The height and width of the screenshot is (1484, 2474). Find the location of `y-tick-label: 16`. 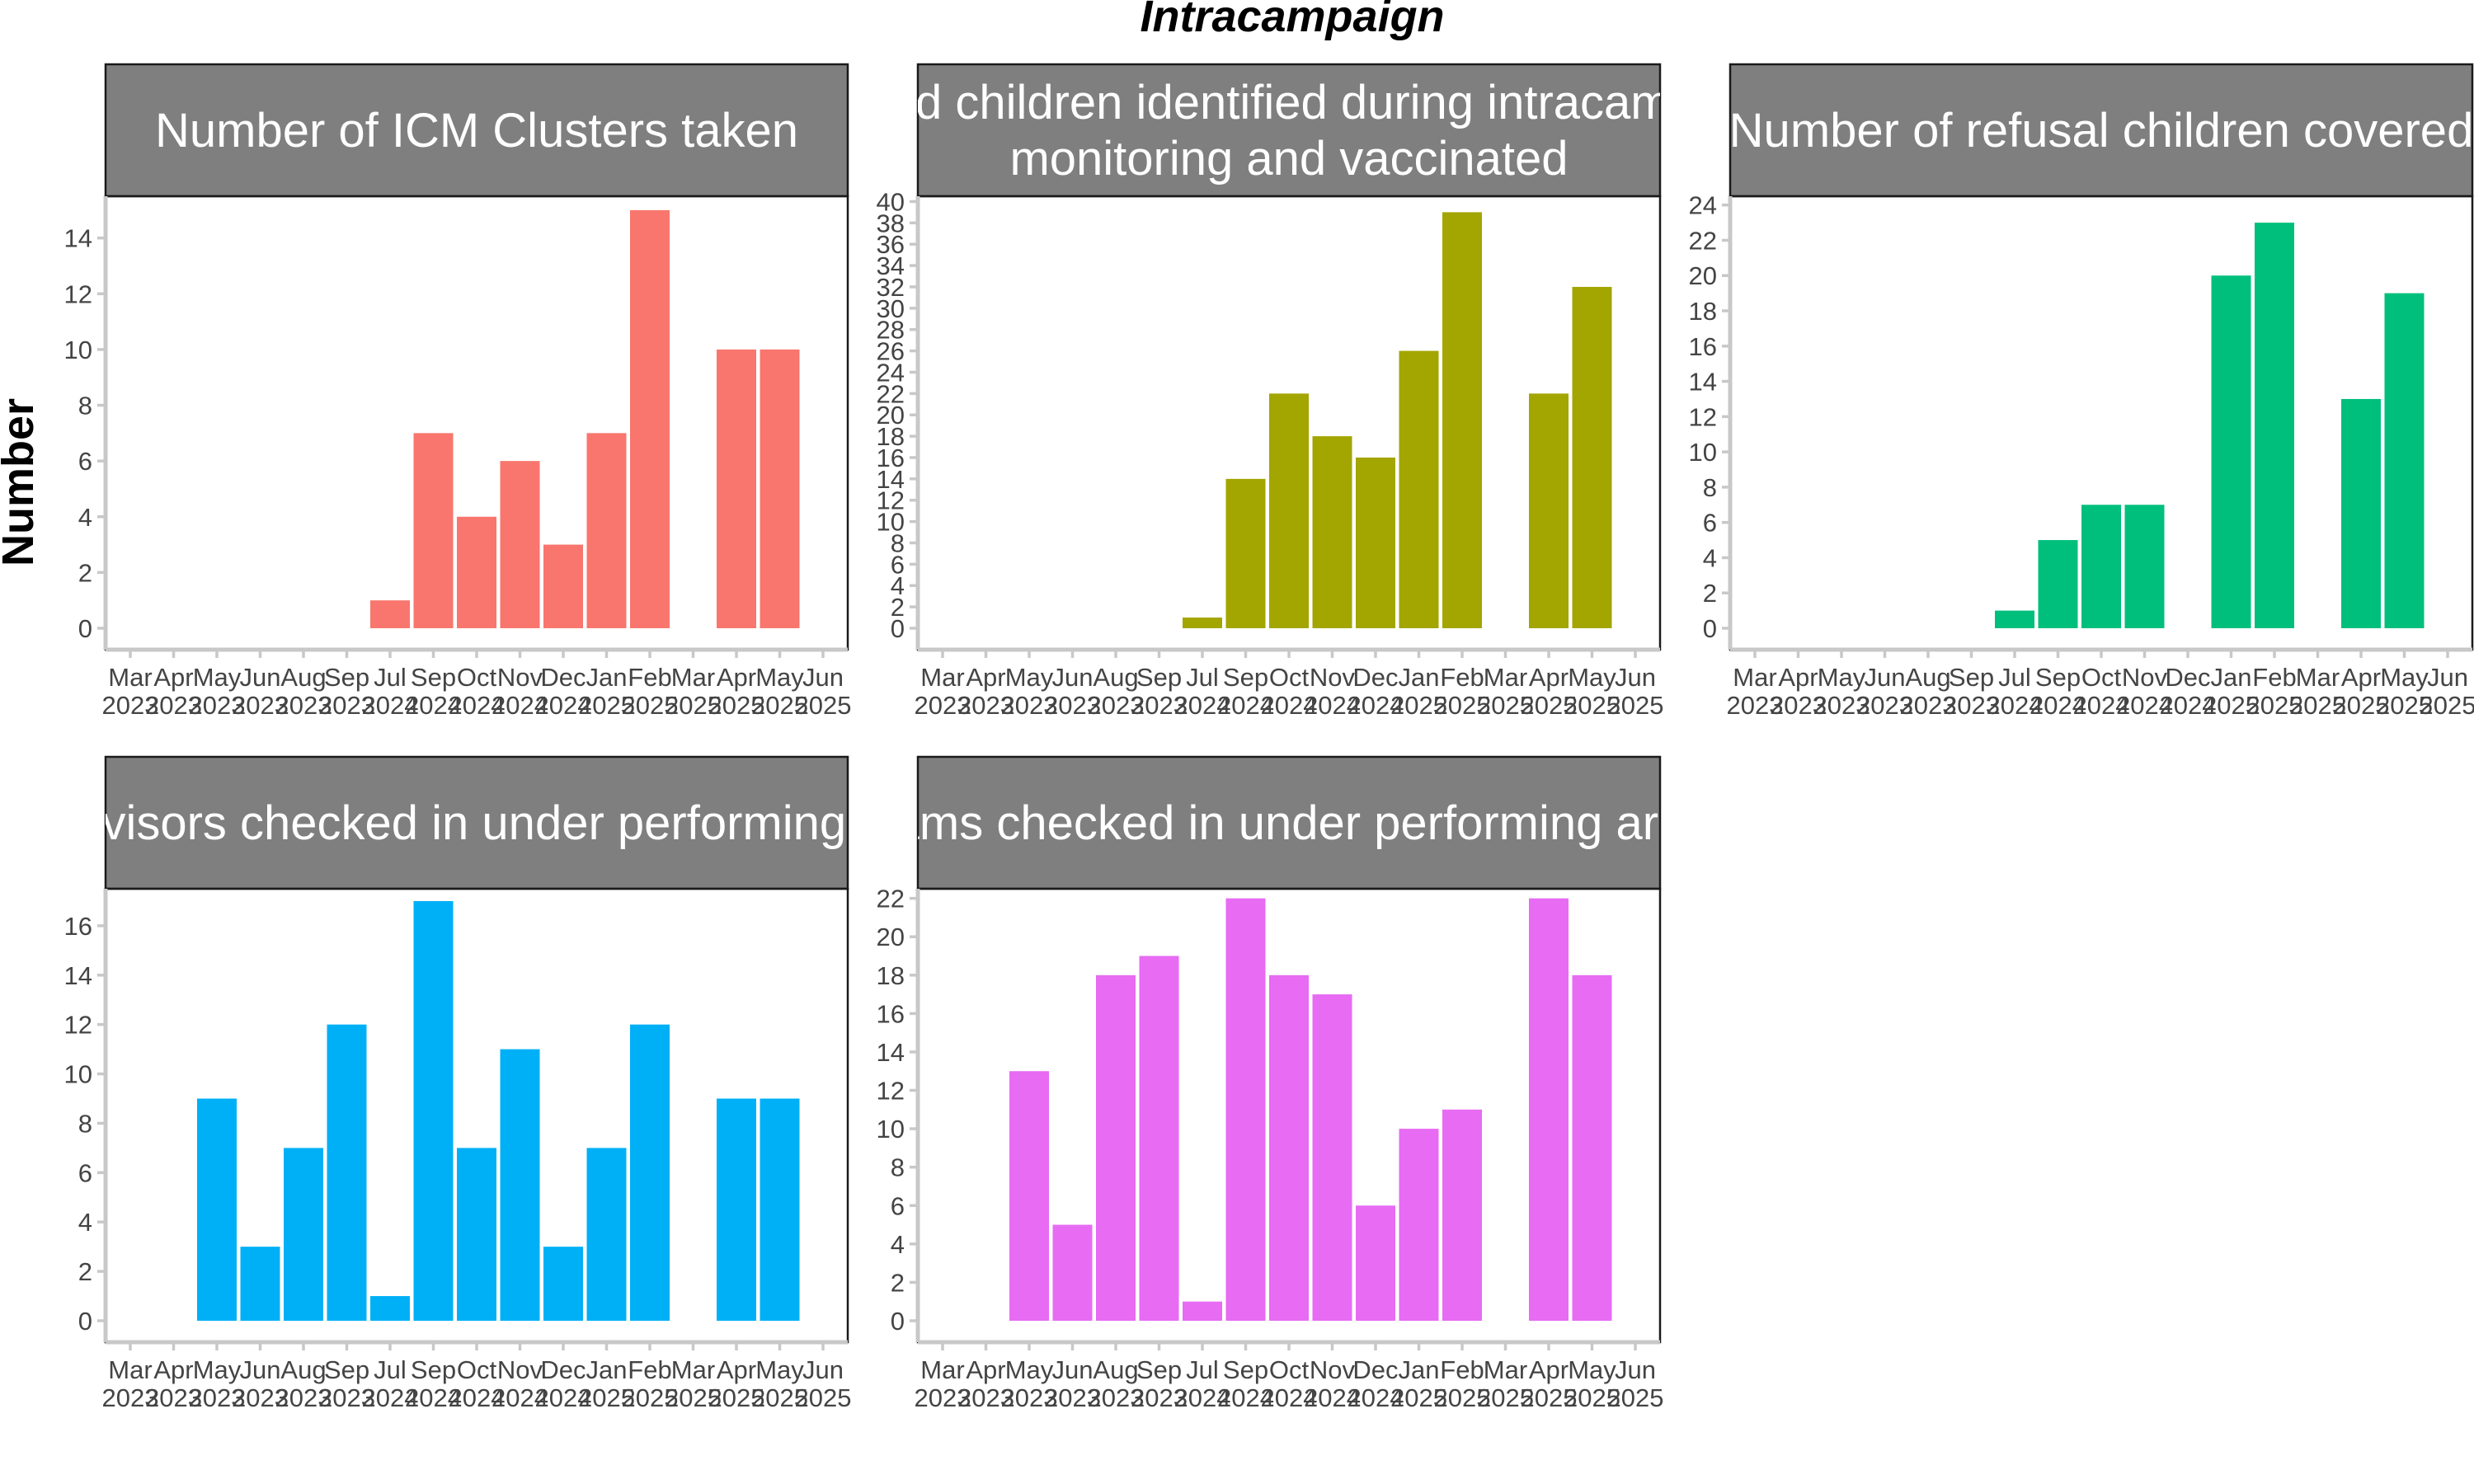

y-tick-label: 16 is located at coordinates (891, 458).